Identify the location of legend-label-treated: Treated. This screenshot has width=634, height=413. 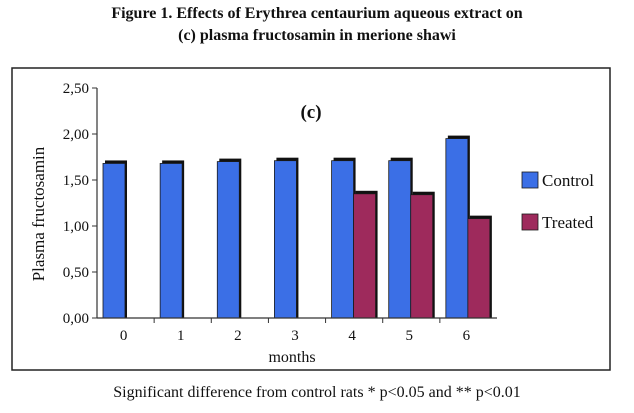
(568, 222).